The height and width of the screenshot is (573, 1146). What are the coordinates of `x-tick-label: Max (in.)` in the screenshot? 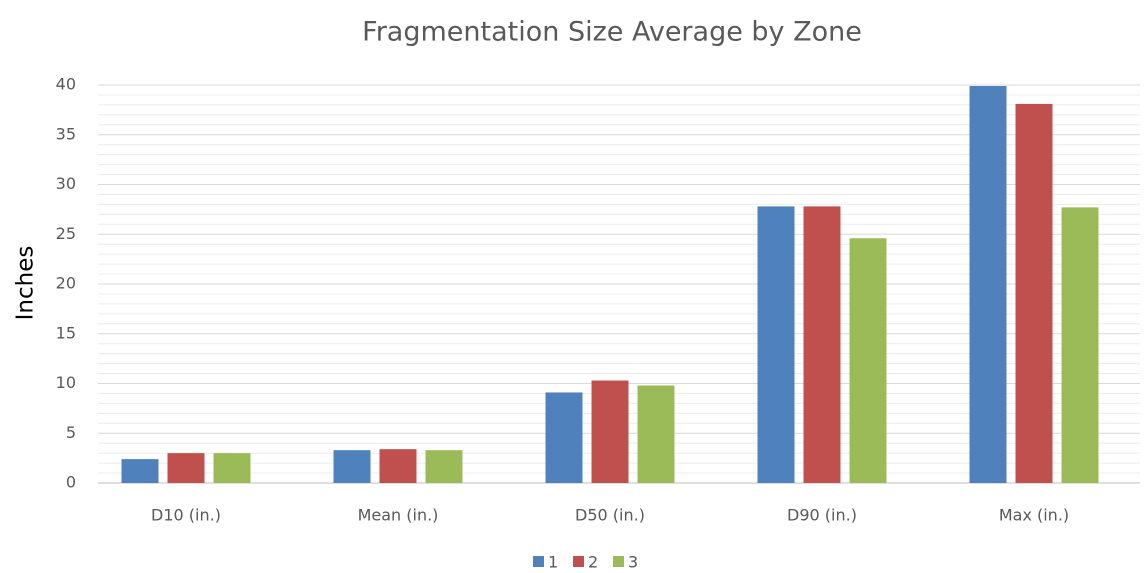 It's located at (1034, 515).